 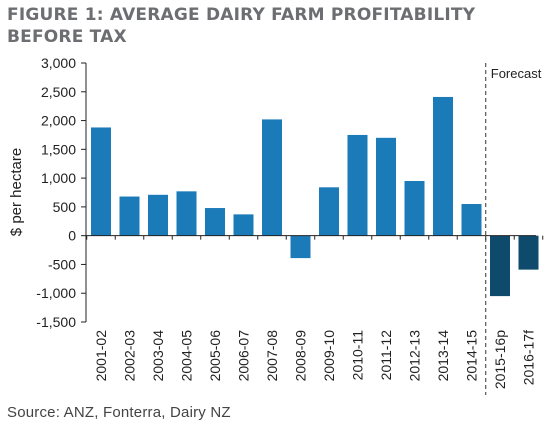 What do you see at coordinates (119, 412) in the screenshot?
I see `source-note: Source: ANZ, Fonterra, Dairy NZ` at bounding box center [119, 412].